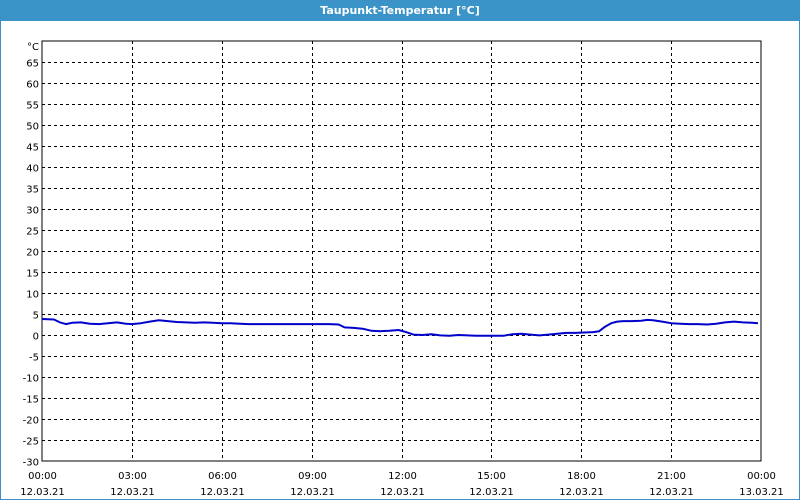 Image resolution: width=800 pixels, height=501 pixels. What do you see at coordinates (31, 400) in the screenshot?
I see `y-tick-label: -15` at bounding box center [31, 400].